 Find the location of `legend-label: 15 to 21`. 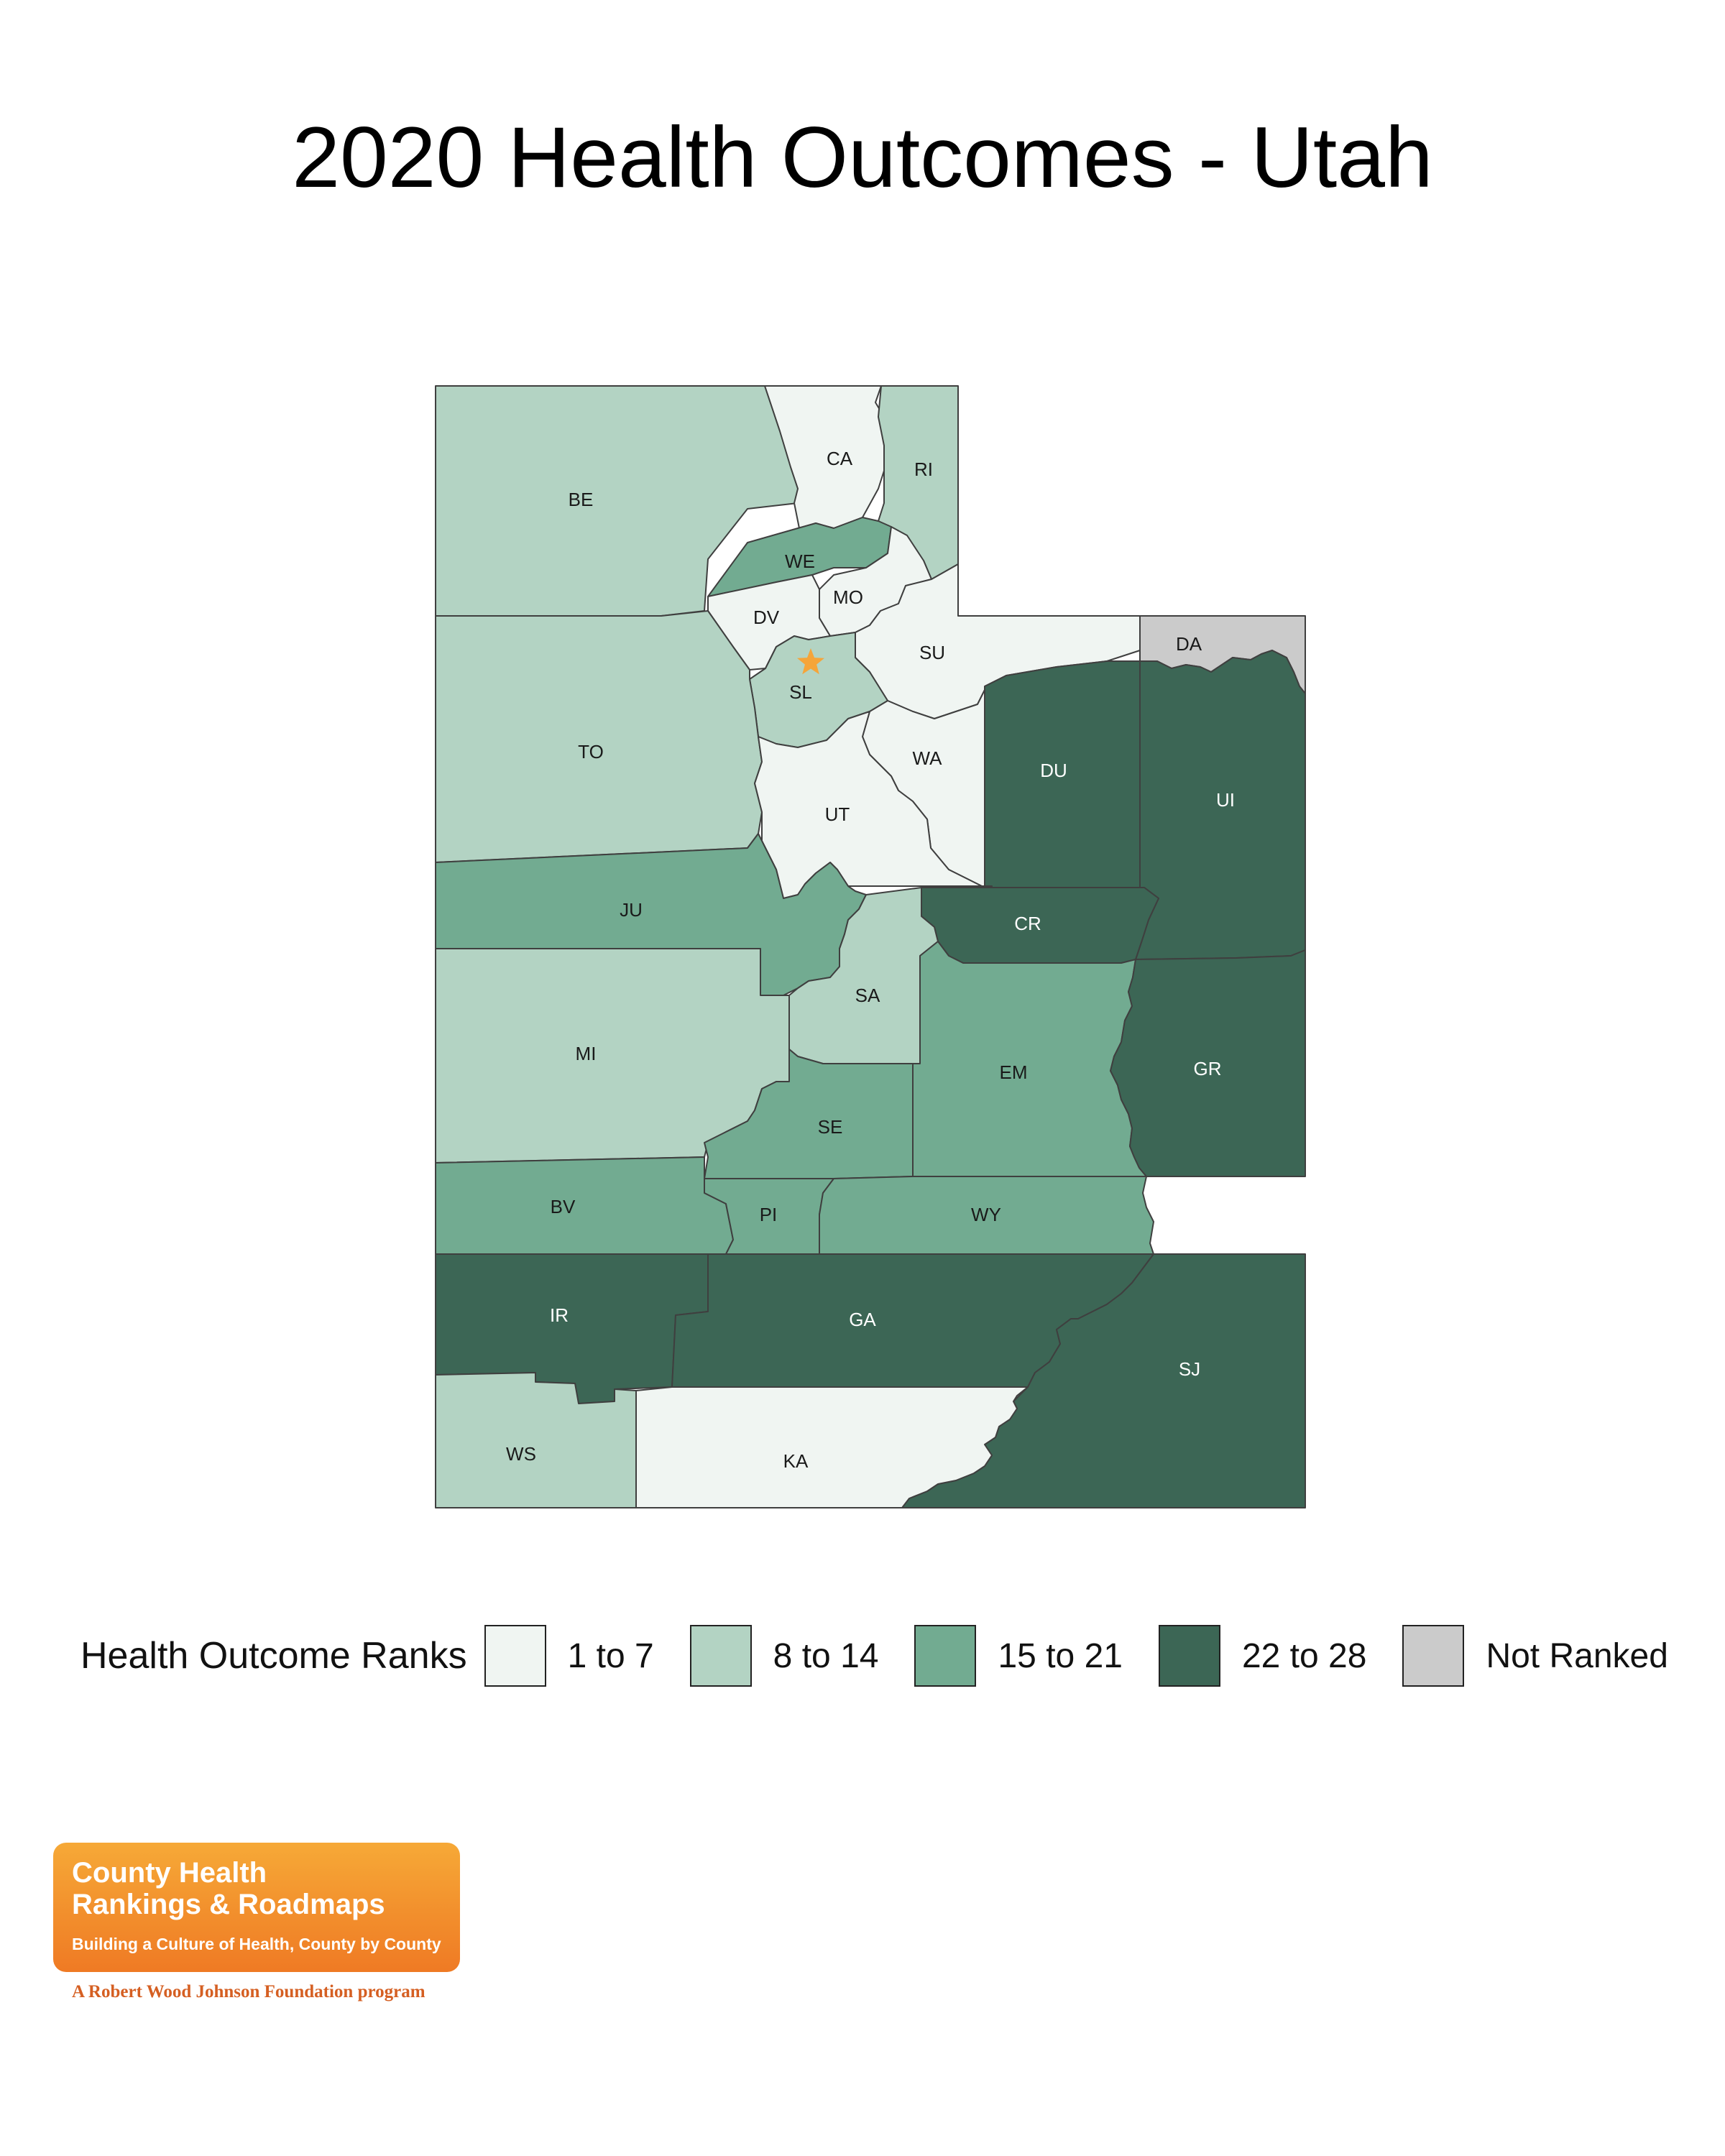

legend-label: 15 to 21 is located at coordinates (1060, 1655).